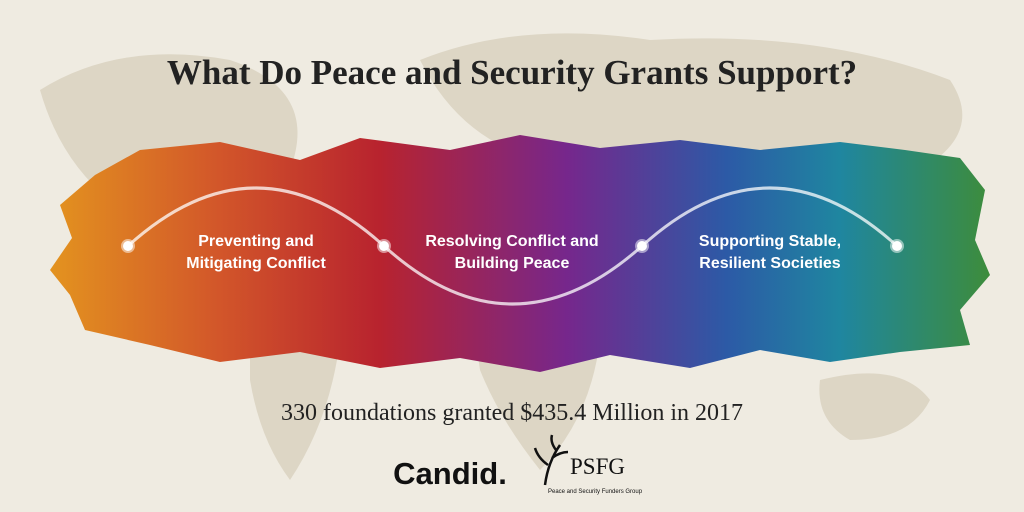 Image resolution: width=1024 pixels, height=512 pixels. What do you see at coordinates (770, 241) in the screenshot?
I see `stage-label: Supporting Stable,` at bounding box center [770, 241].